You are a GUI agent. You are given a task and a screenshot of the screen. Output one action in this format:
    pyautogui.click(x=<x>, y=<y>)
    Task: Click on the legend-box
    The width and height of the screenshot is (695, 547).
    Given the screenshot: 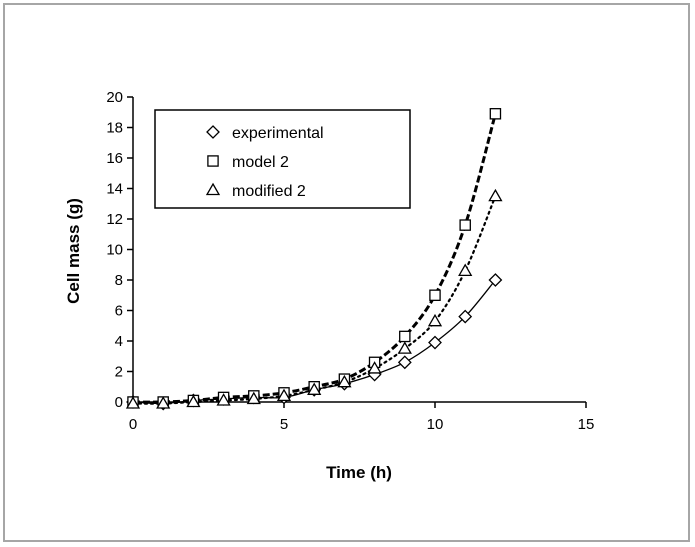 What is the action you would take?
    pyautogui.click(x=282, y=159)
    